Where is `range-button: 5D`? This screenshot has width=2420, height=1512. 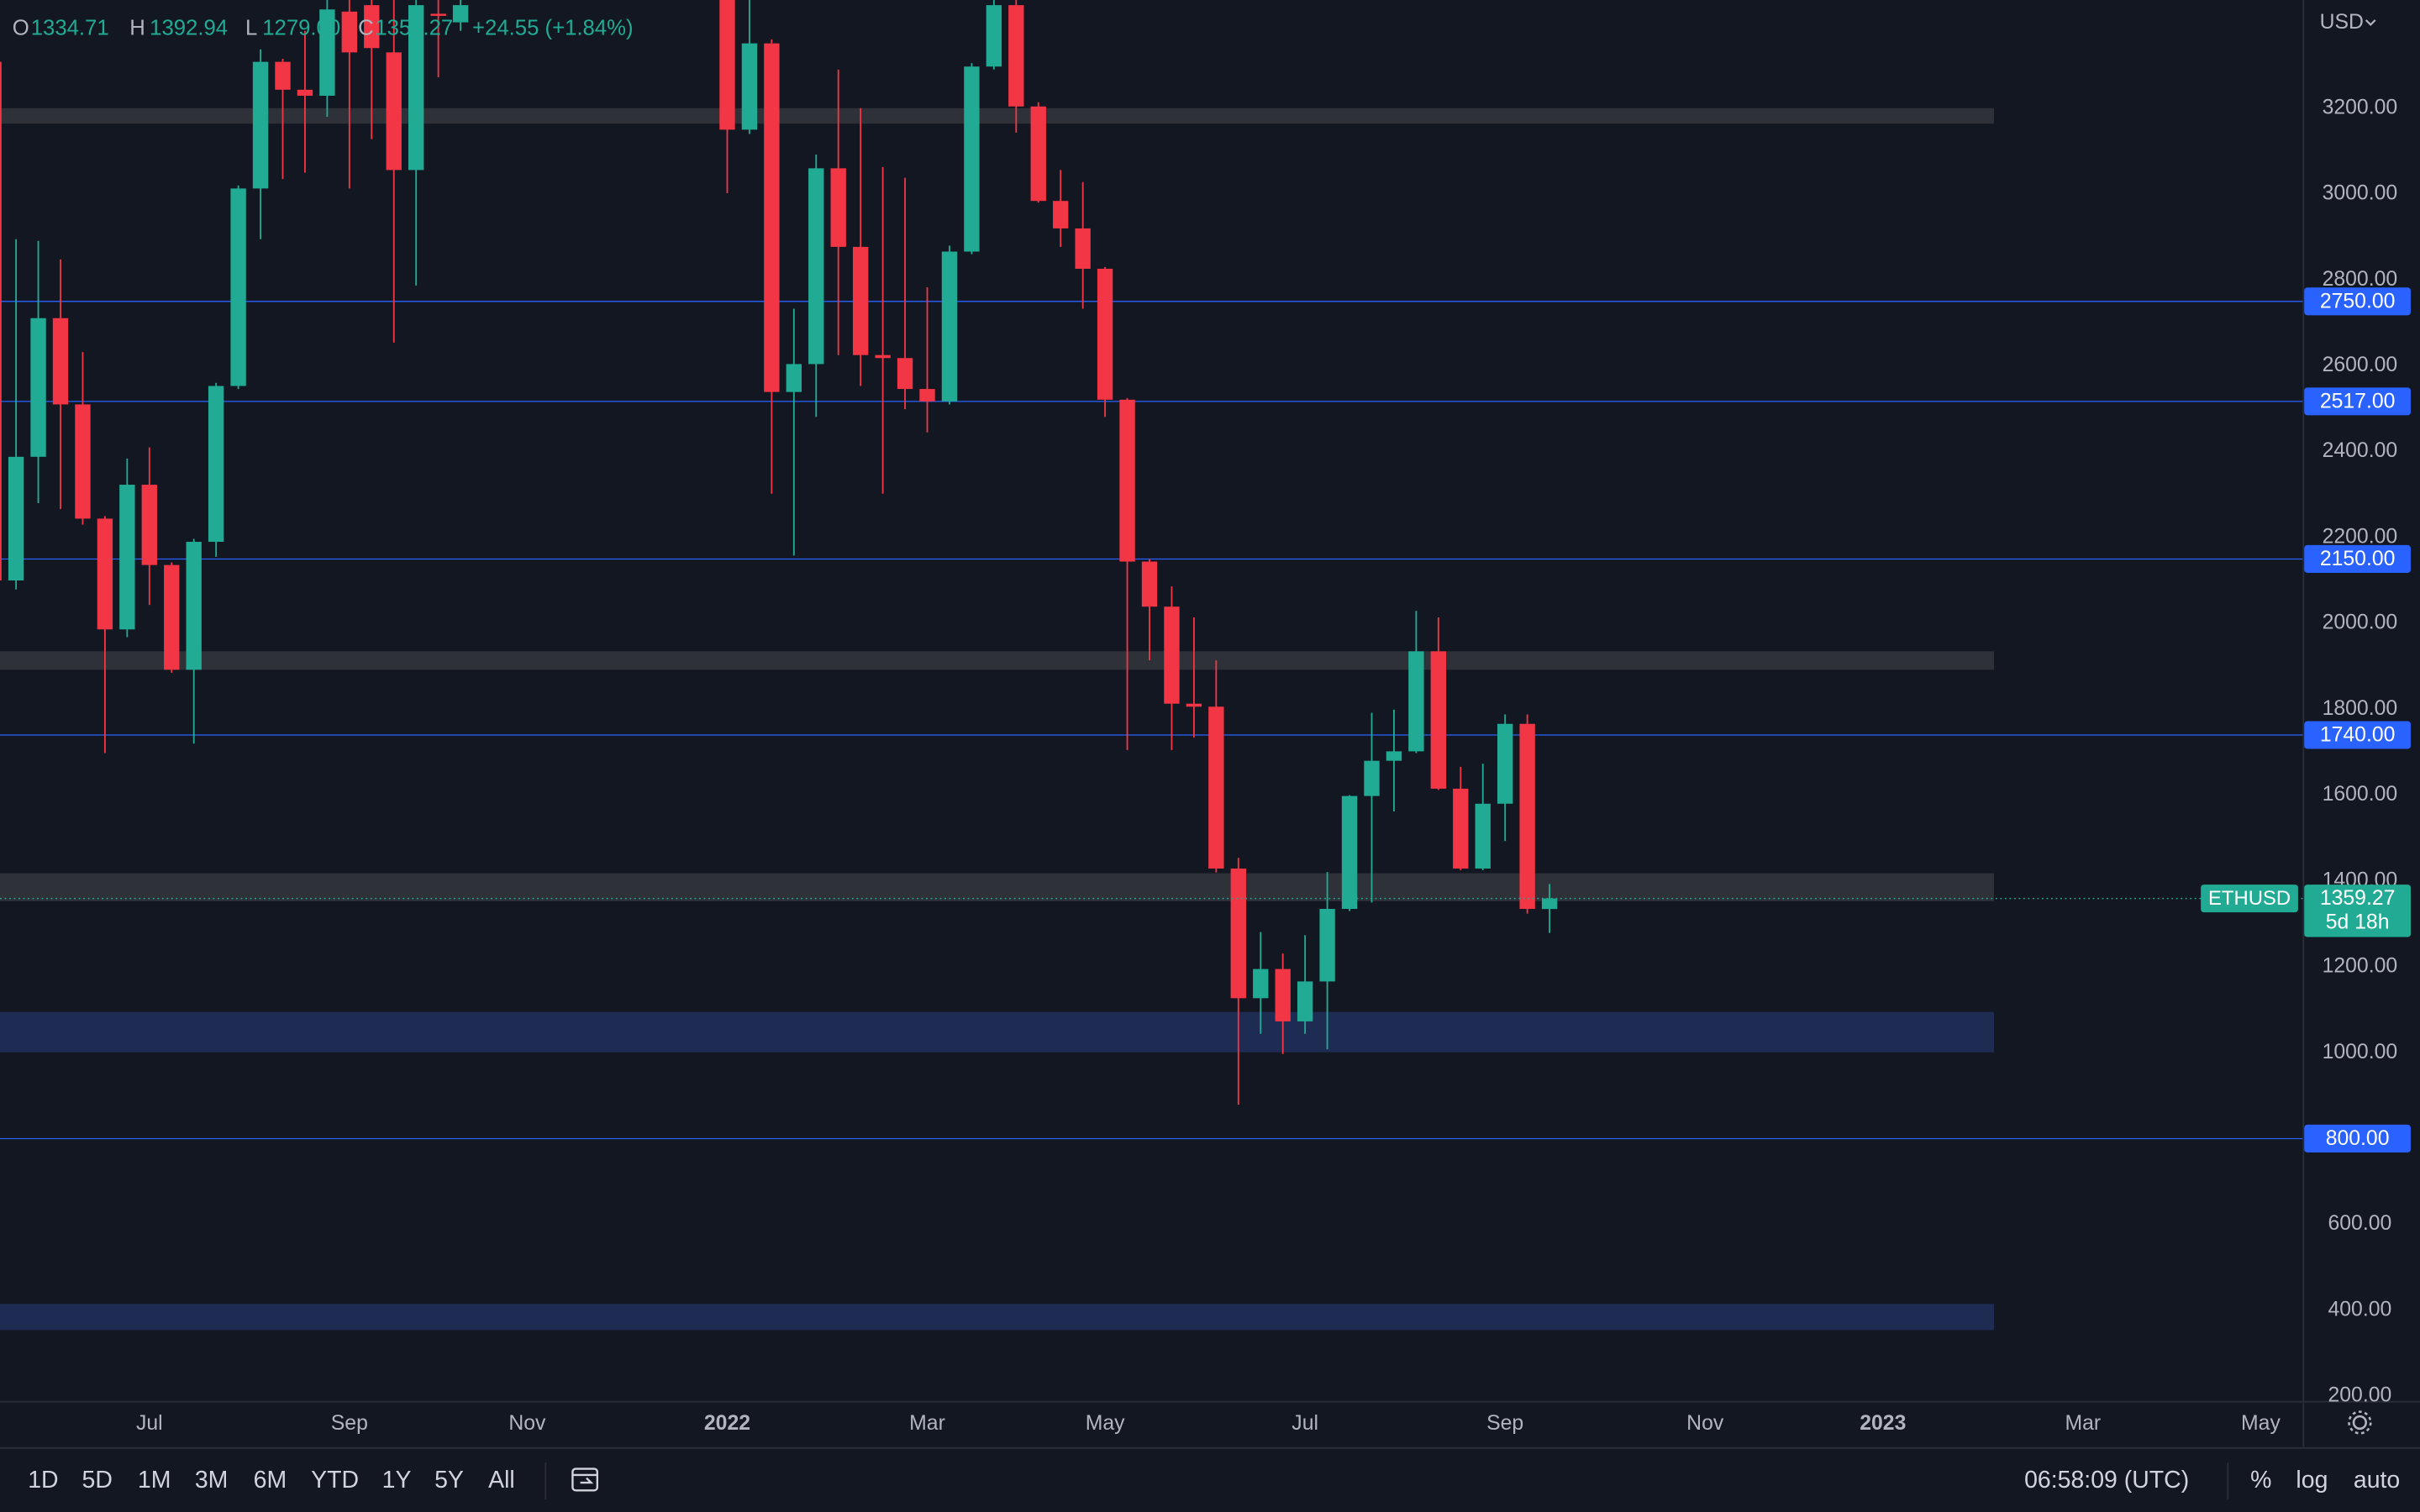
range-button: 5D is located at coordinates (97, 1480).